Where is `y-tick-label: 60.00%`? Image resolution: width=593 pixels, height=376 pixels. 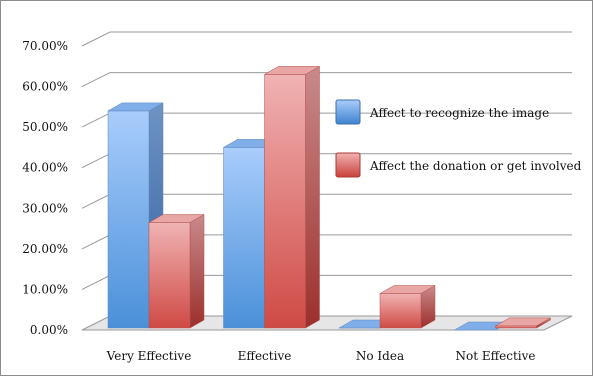 y-tick-label: 60.00% is located at coordinates (45, 87).